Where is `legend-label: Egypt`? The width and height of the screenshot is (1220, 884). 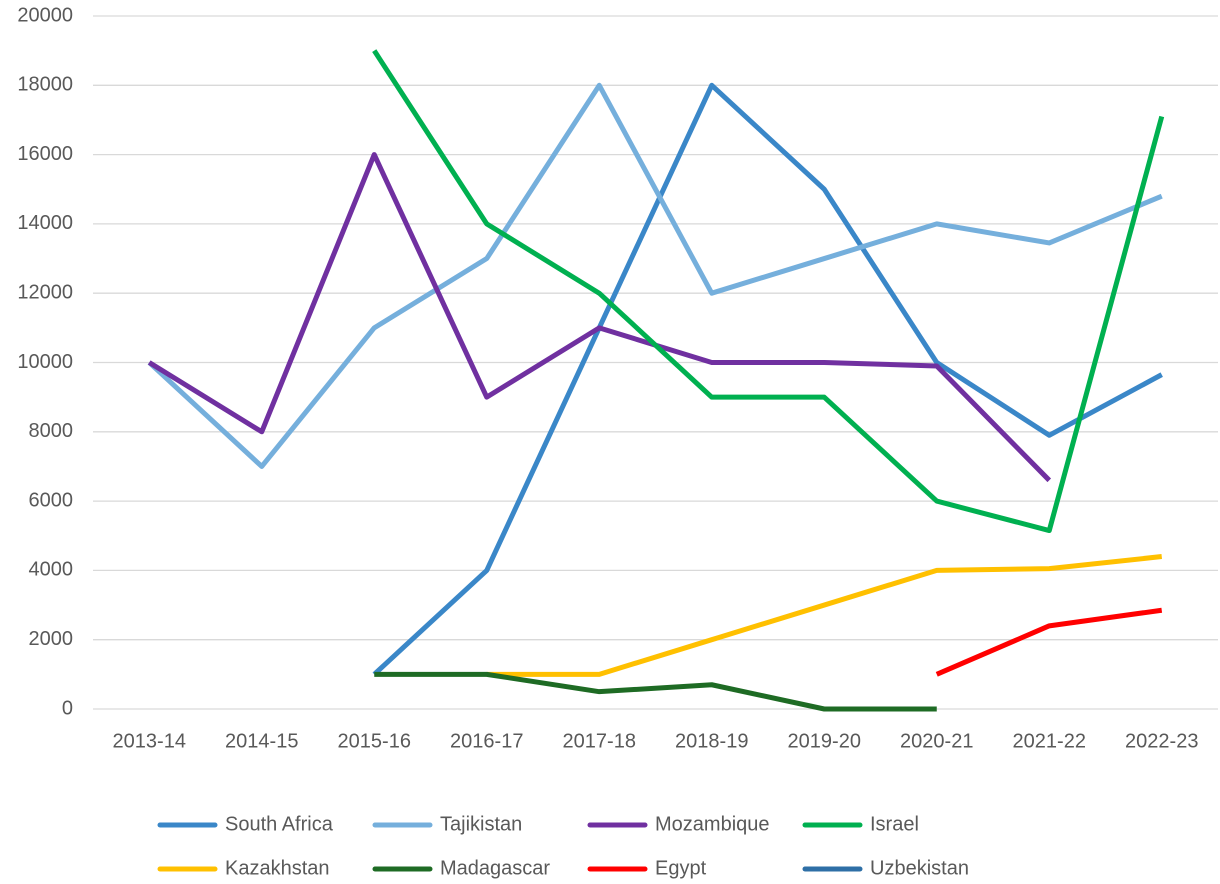
legend-label: Egypt is located at coordinates (681, 868).